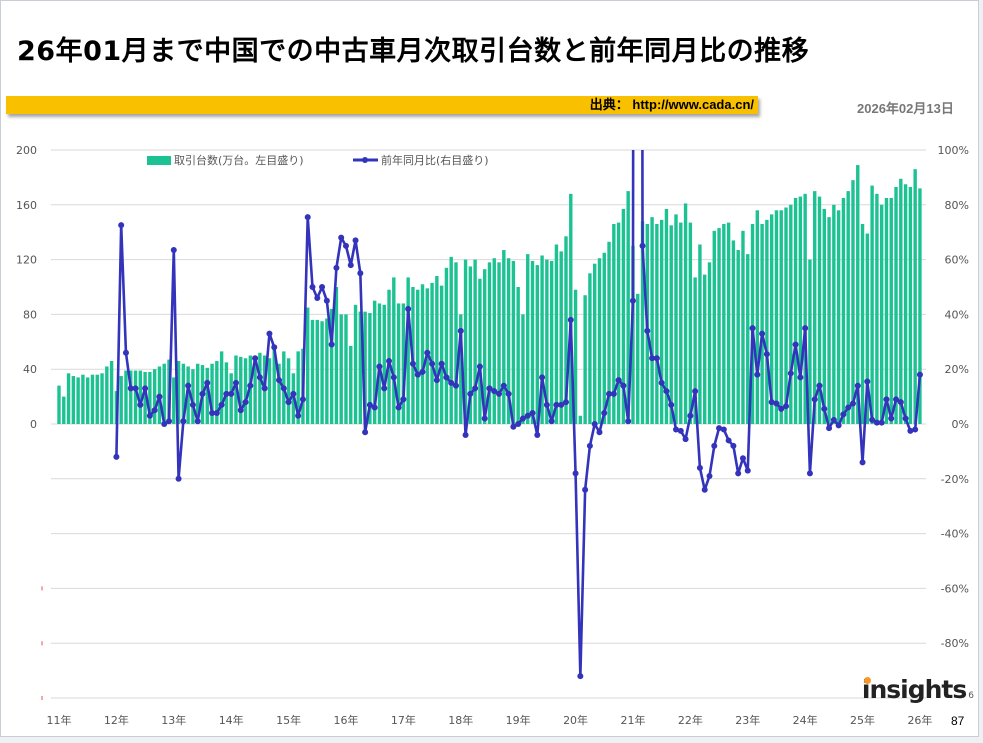  What do you see at coordinates (435, 160) in the screenshot?
I see `legend-line-label: 前年同月比(右目盛り)` at bounding box center [435, 160].